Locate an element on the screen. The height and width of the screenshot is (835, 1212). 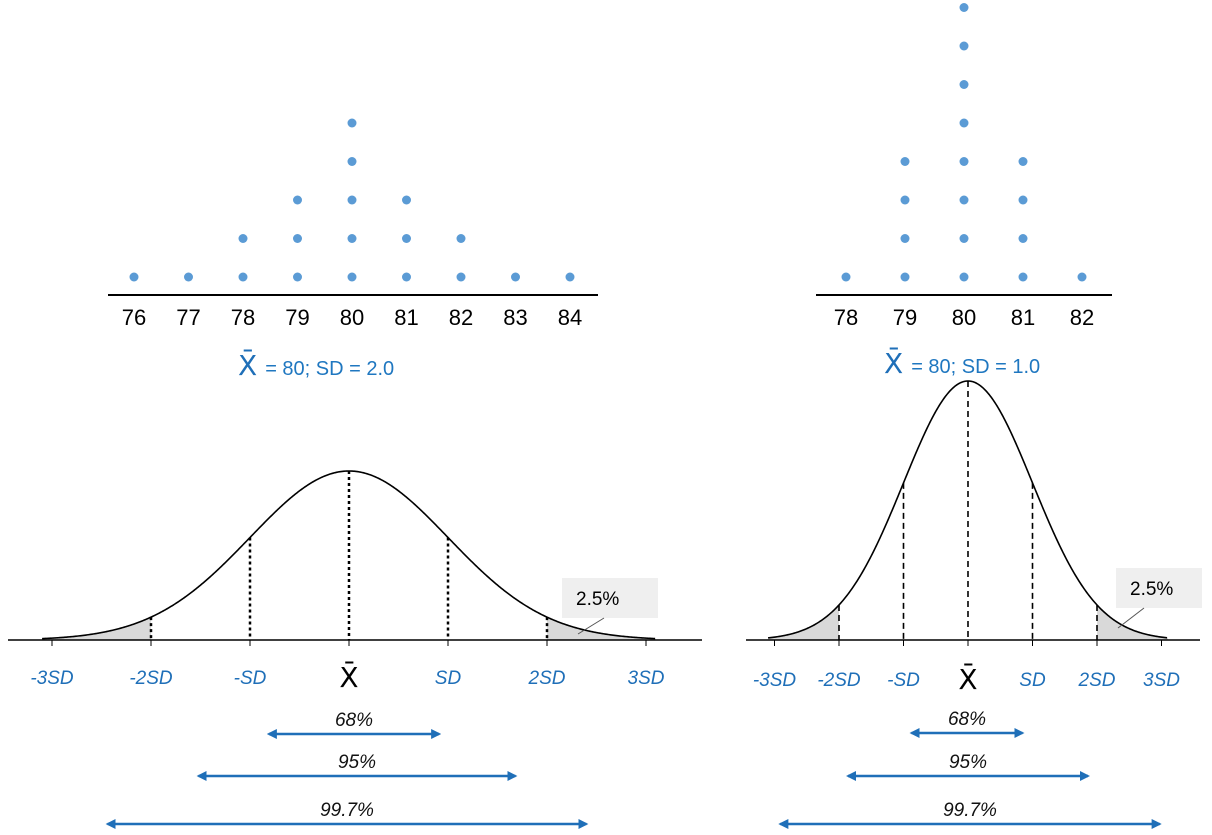
summary-caption: X̄ = 80; SD = 1.0 is located at coordinates (962, 363).